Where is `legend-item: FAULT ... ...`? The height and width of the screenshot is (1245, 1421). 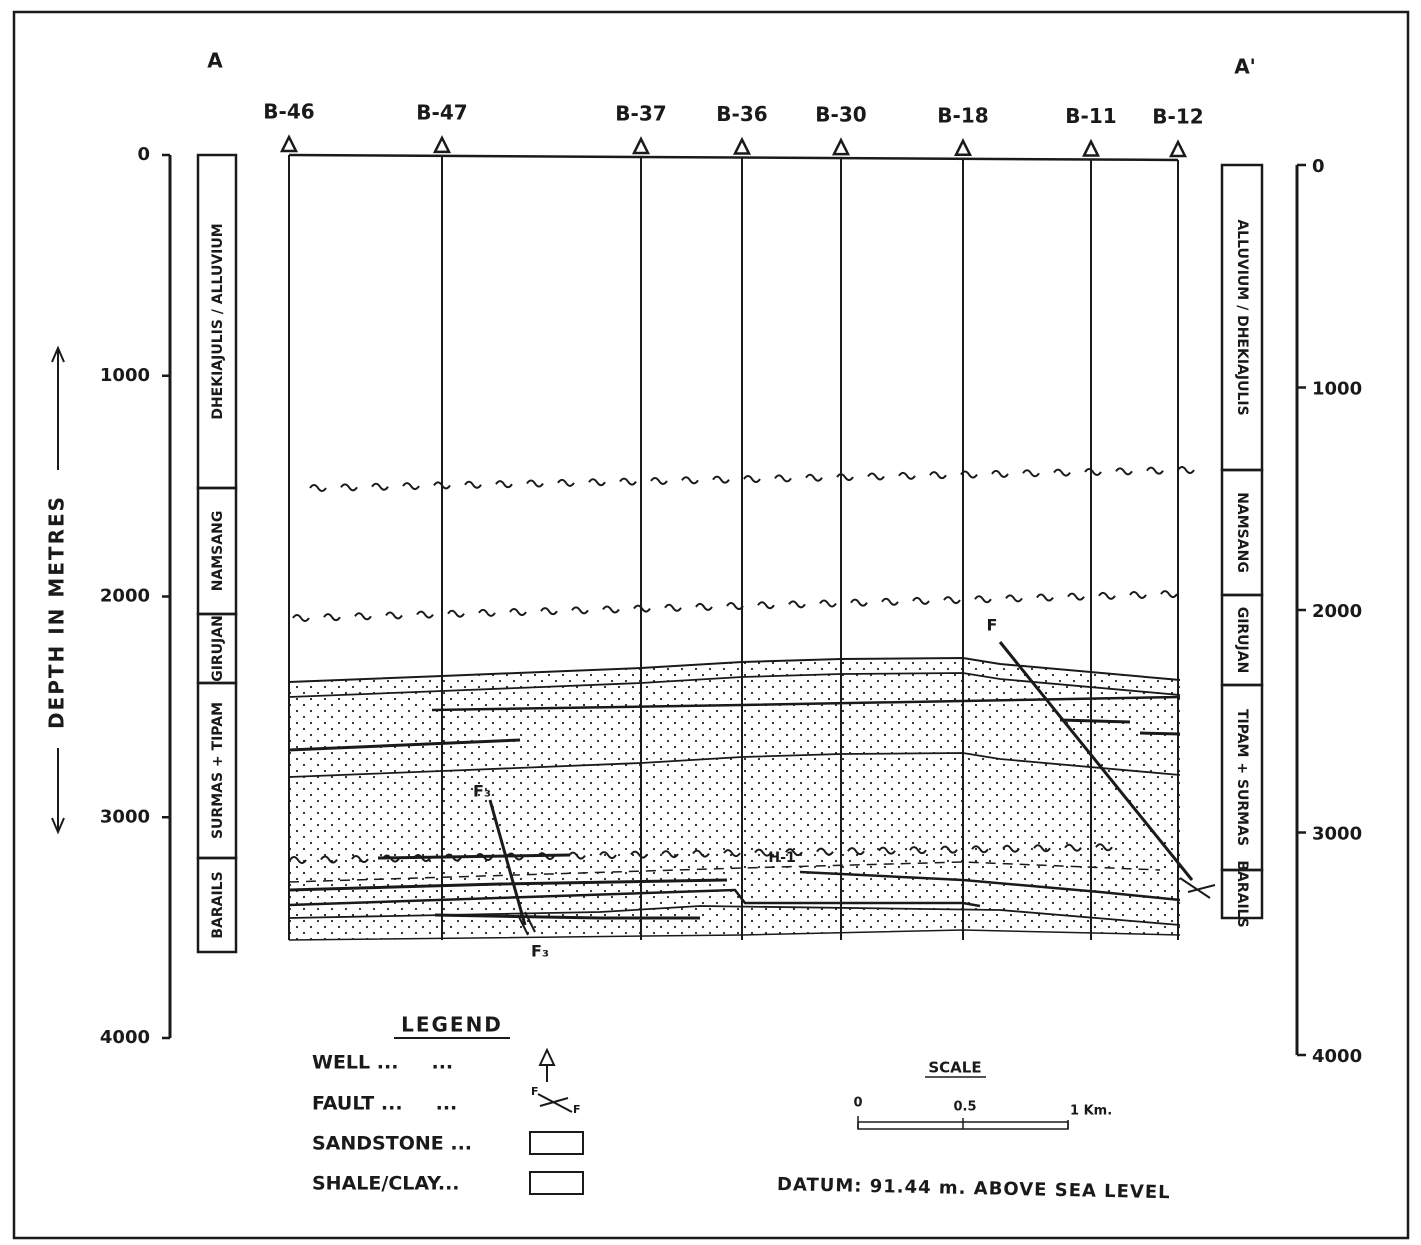 legend-item: FAULT ... ... is located at coordinates (384, 1104).